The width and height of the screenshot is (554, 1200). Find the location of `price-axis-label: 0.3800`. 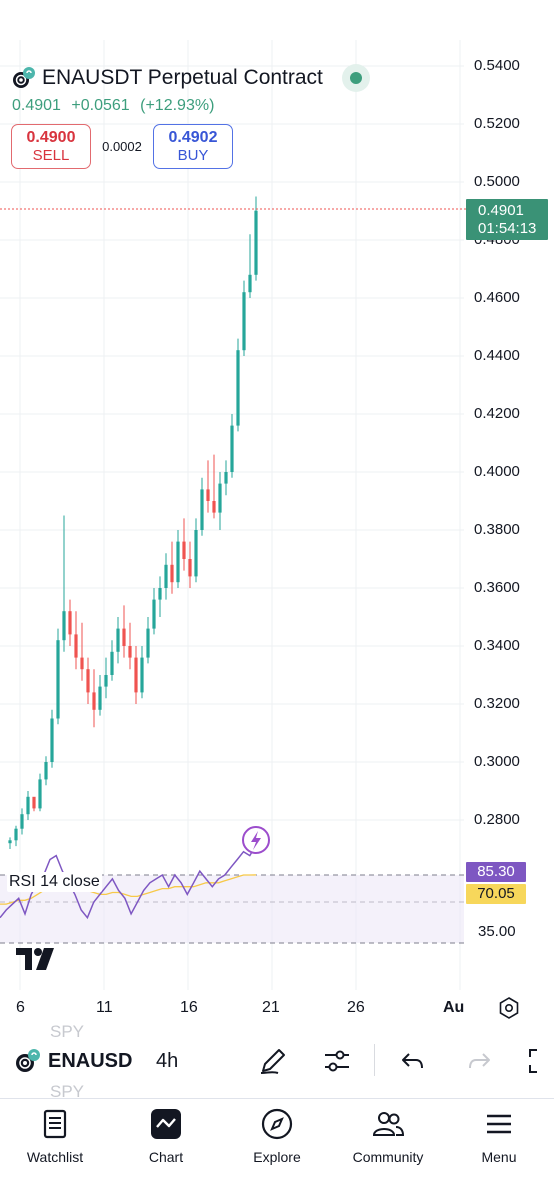

price-axis-label: 0.3800 is located at coordinates (497, 529).